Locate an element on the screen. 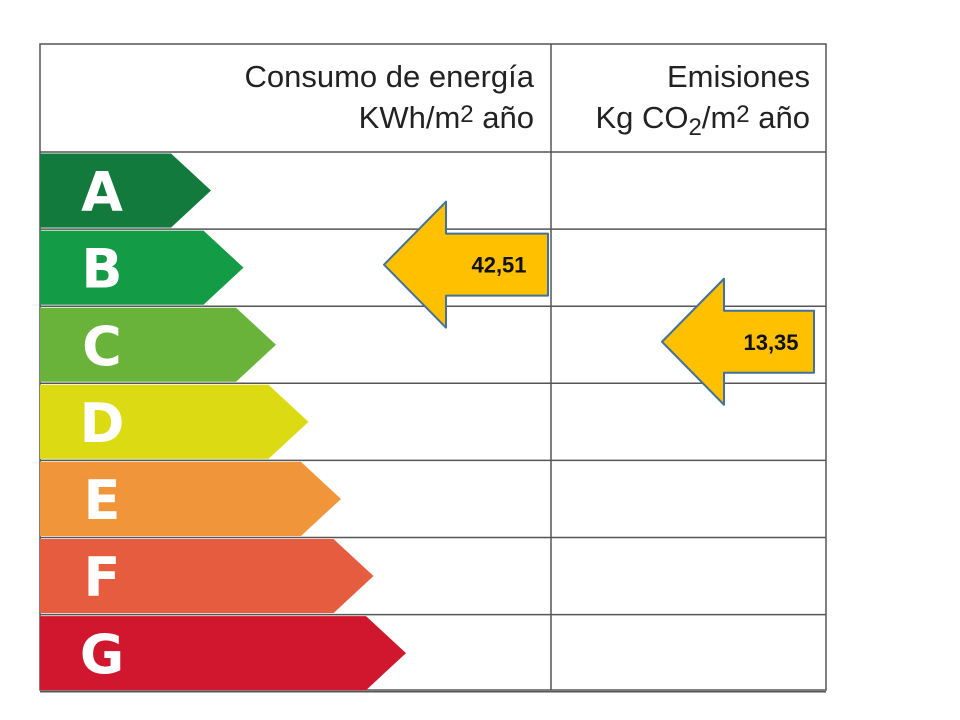  emissions-unit-per-area: /m is located at coordinates (719, 117).